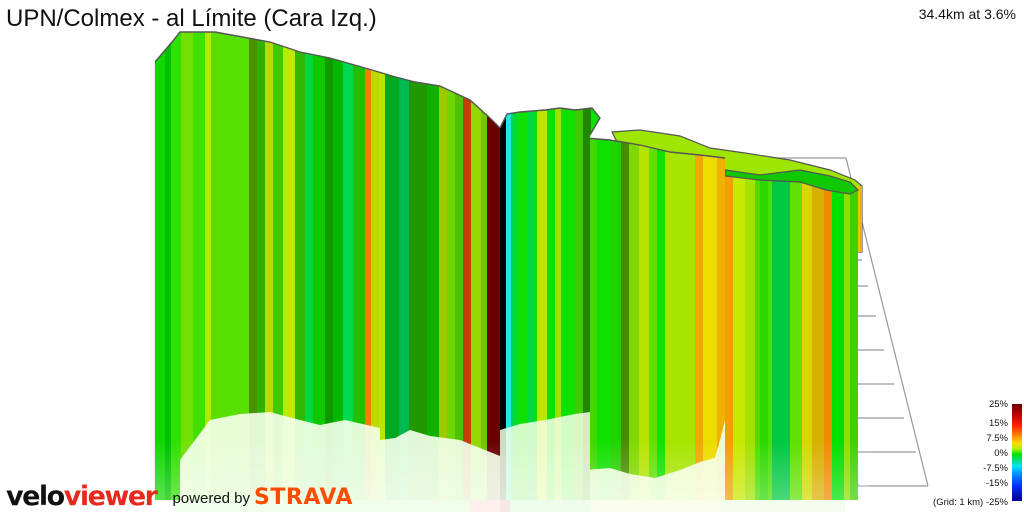 The width and height of the screenshot is (1024, 512). What do you see at coordinates (997, 438) in the screenshot?
I see `legend-tick-7-5: 7.5%` at bounding box center [997, 438].